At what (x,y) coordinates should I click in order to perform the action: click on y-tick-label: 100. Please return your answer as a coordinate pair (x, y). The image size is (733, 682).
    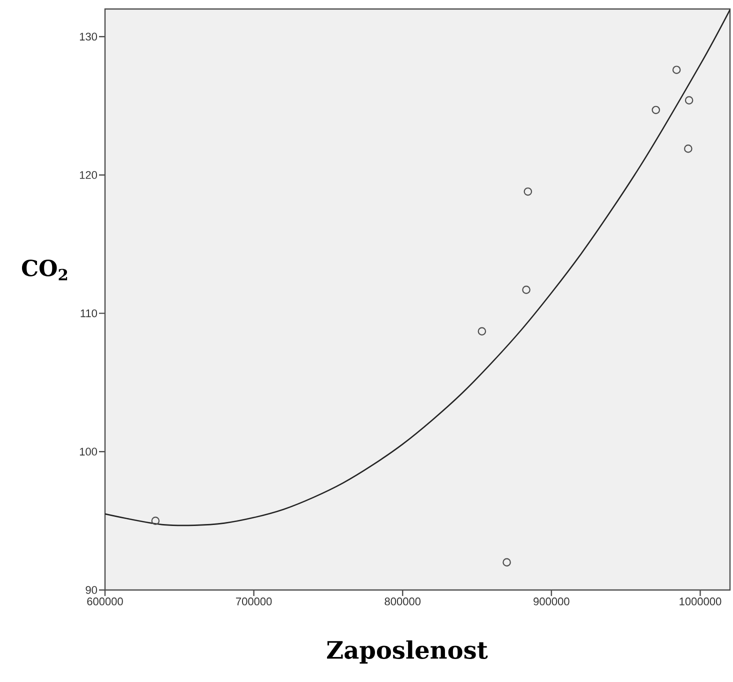
    Looking at the image, I should click on (89, 452).